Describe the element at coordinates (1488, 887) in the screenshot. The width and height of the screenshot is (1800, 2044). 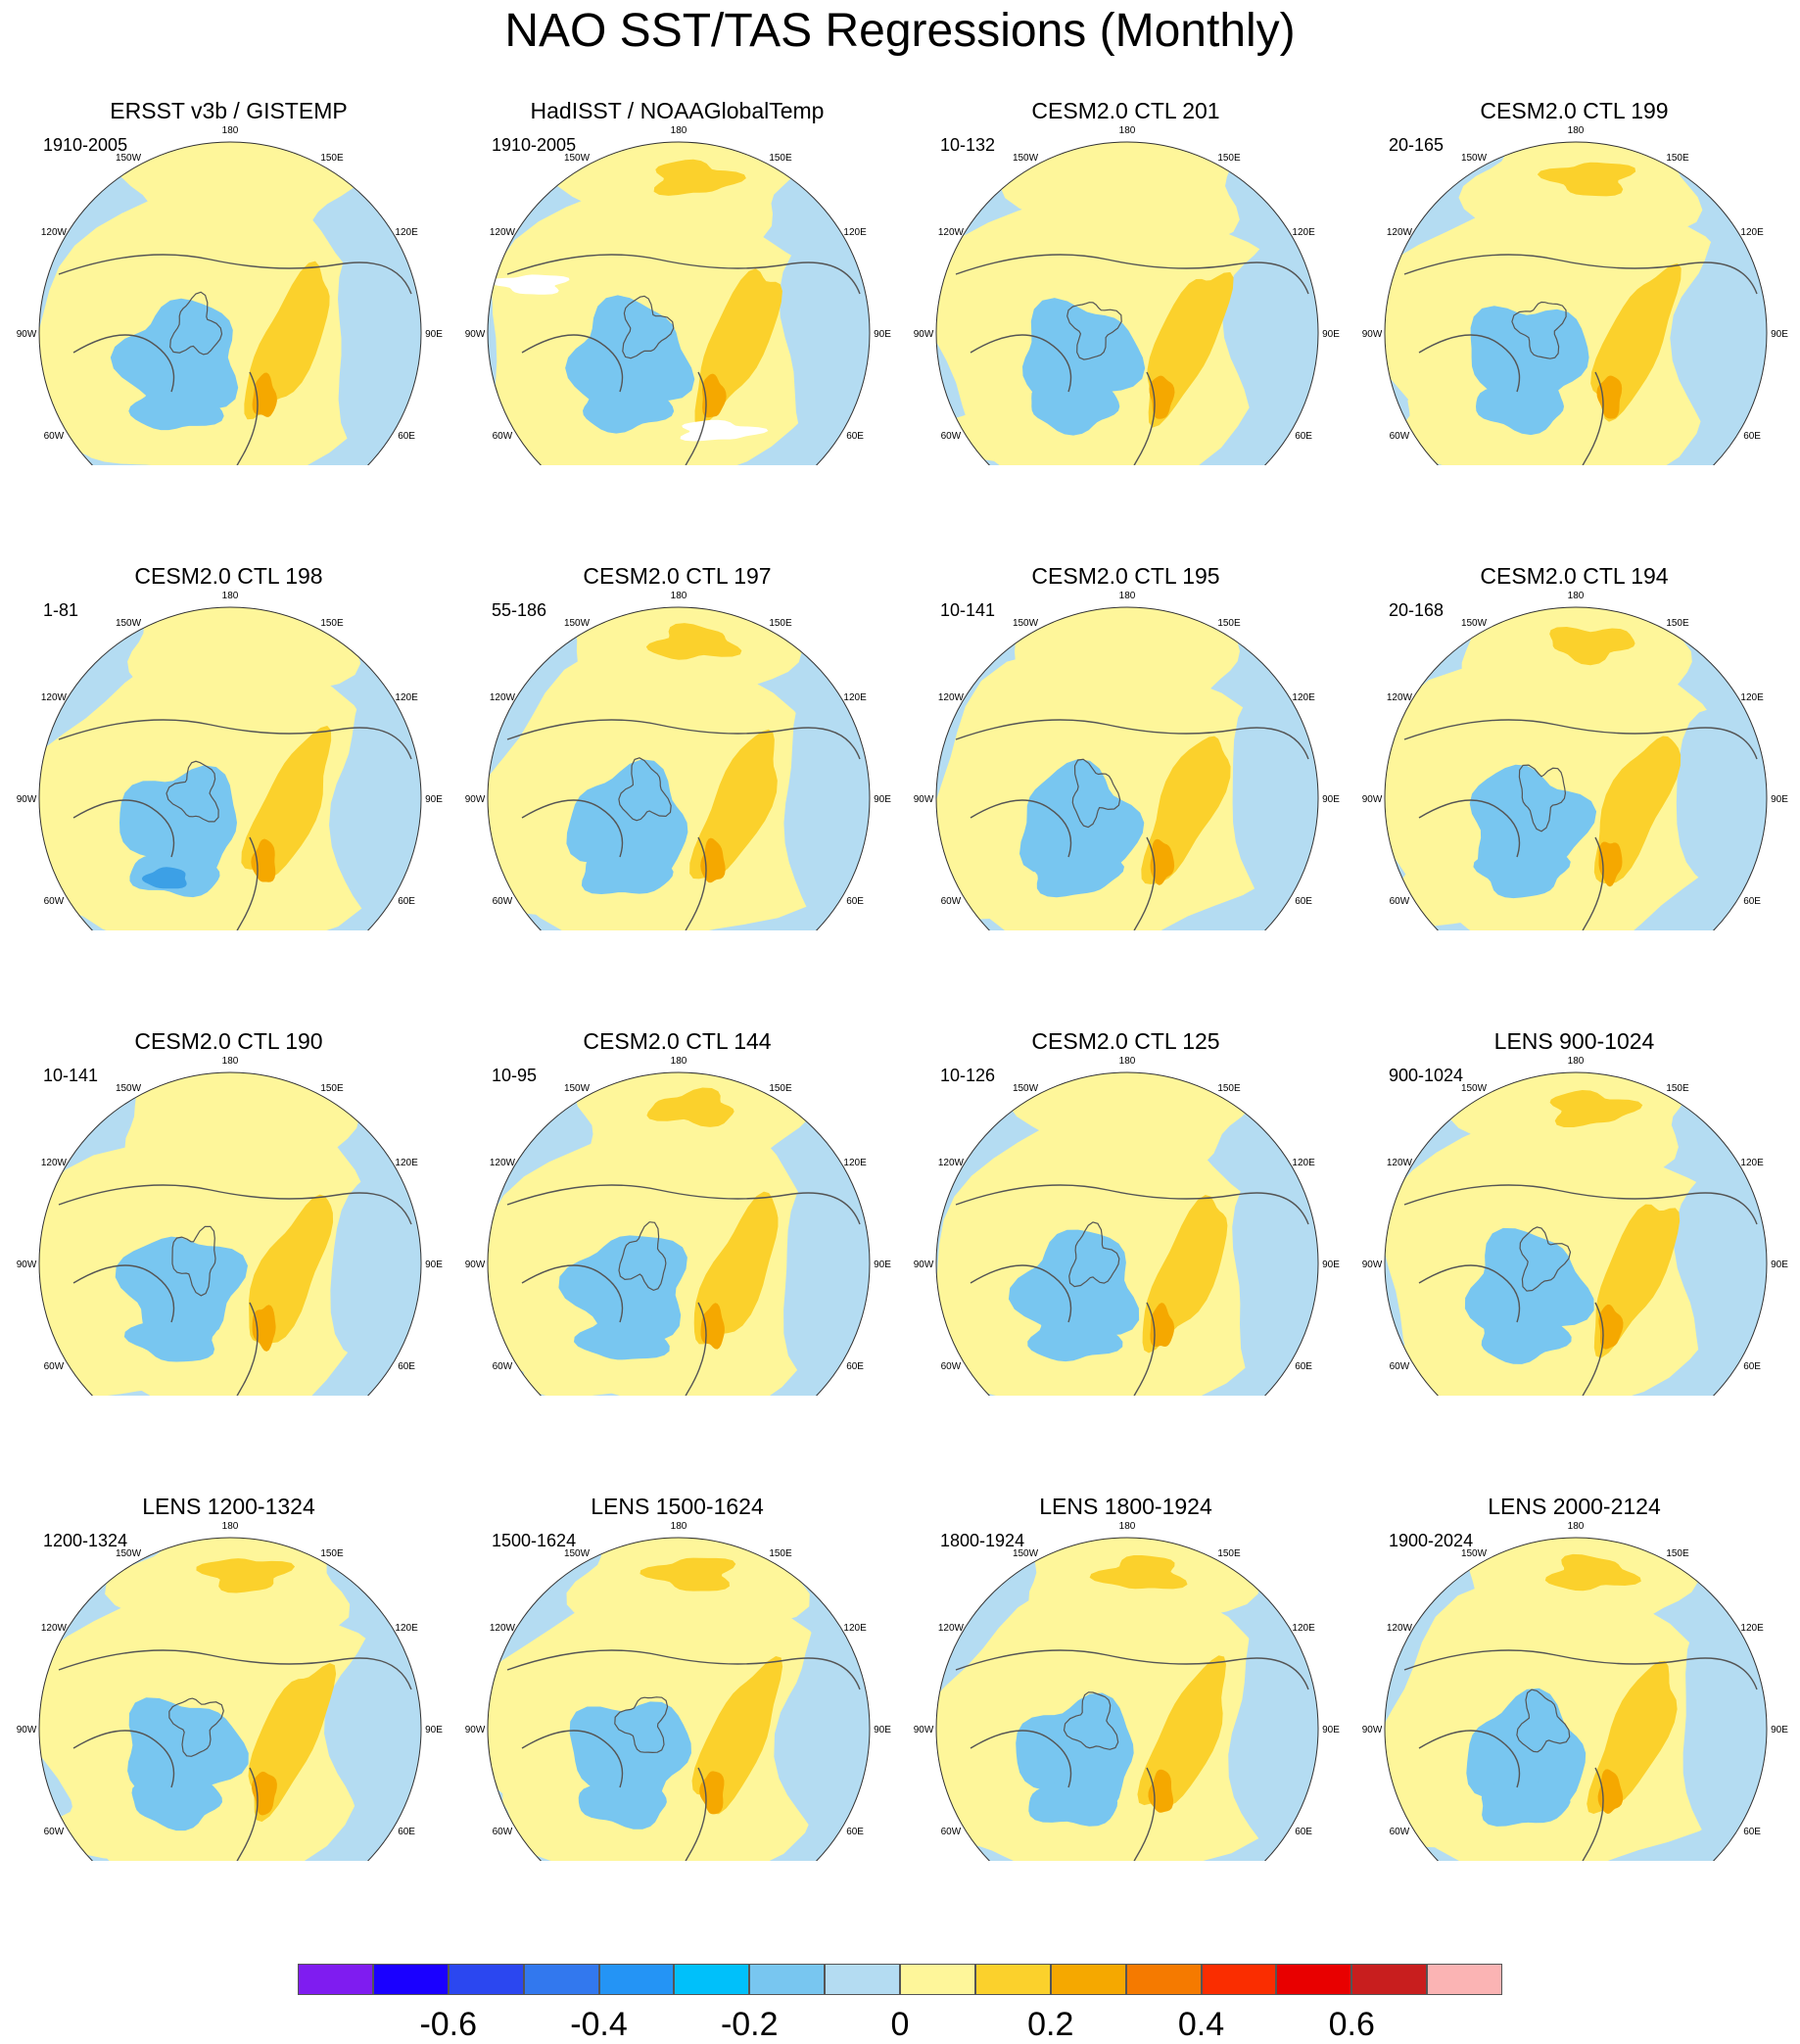
I see `positive-anomaly-region` at that location.